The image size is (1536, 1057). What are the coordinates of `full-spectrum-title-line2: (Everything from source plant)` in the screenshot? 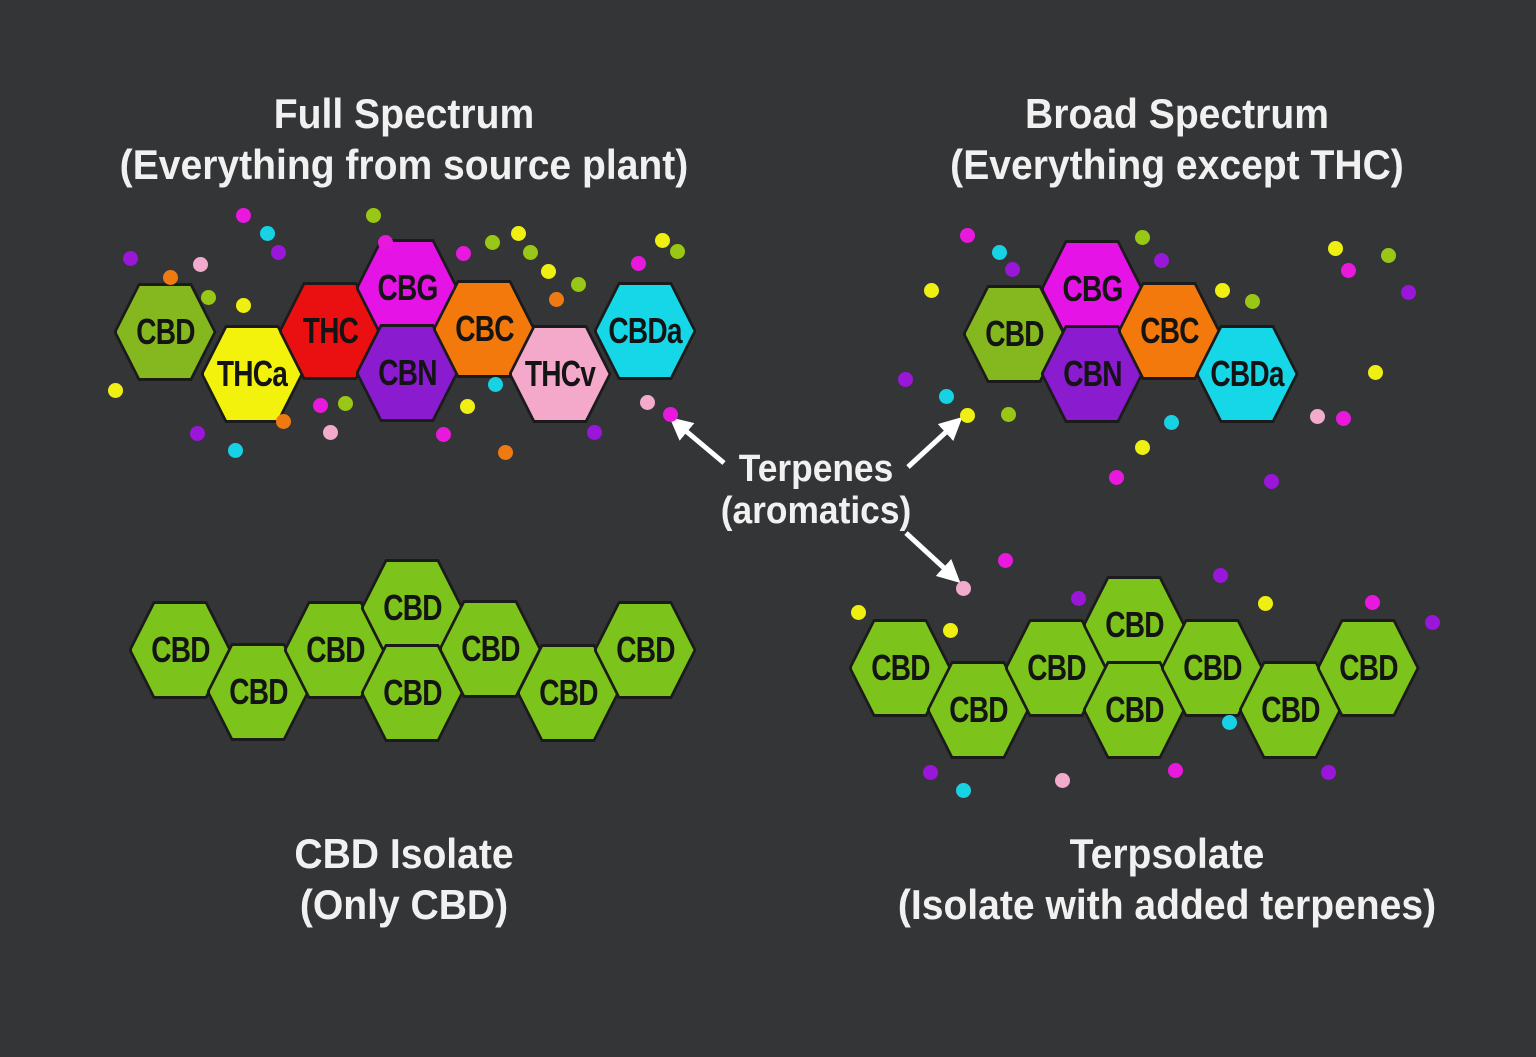 It's located at (404, 164).